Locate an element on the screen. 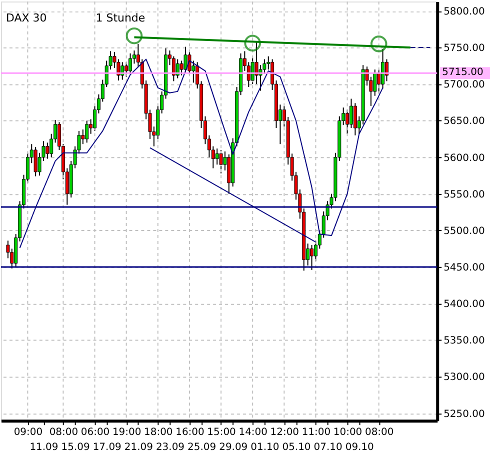 The image size is (490, 458). x-tick-label: 06:00 is located at coordinates (95, 432).